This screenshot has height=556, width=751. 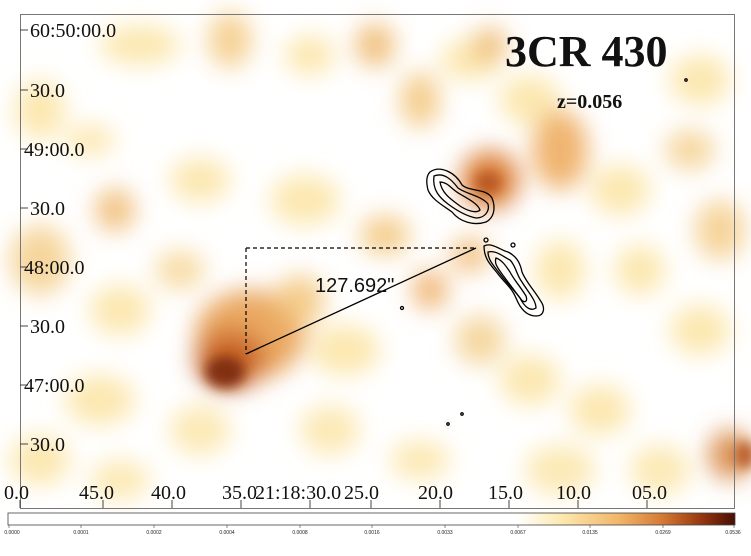 What do you see at coordinates (590, 533) in the screenshot?
I see `colorbar-tick-label: 0.0135` at bounding box center [590, 533].